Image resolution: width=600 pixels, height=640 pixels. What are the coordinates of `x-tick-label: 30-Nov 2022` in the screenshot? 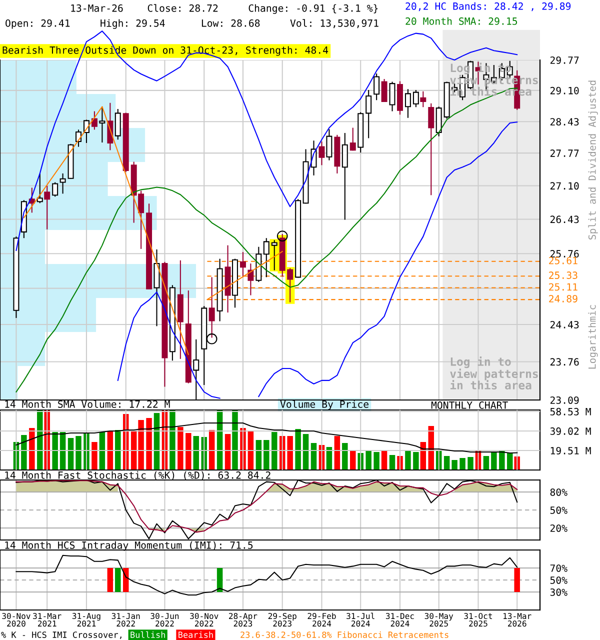 It's located at (204, 619).